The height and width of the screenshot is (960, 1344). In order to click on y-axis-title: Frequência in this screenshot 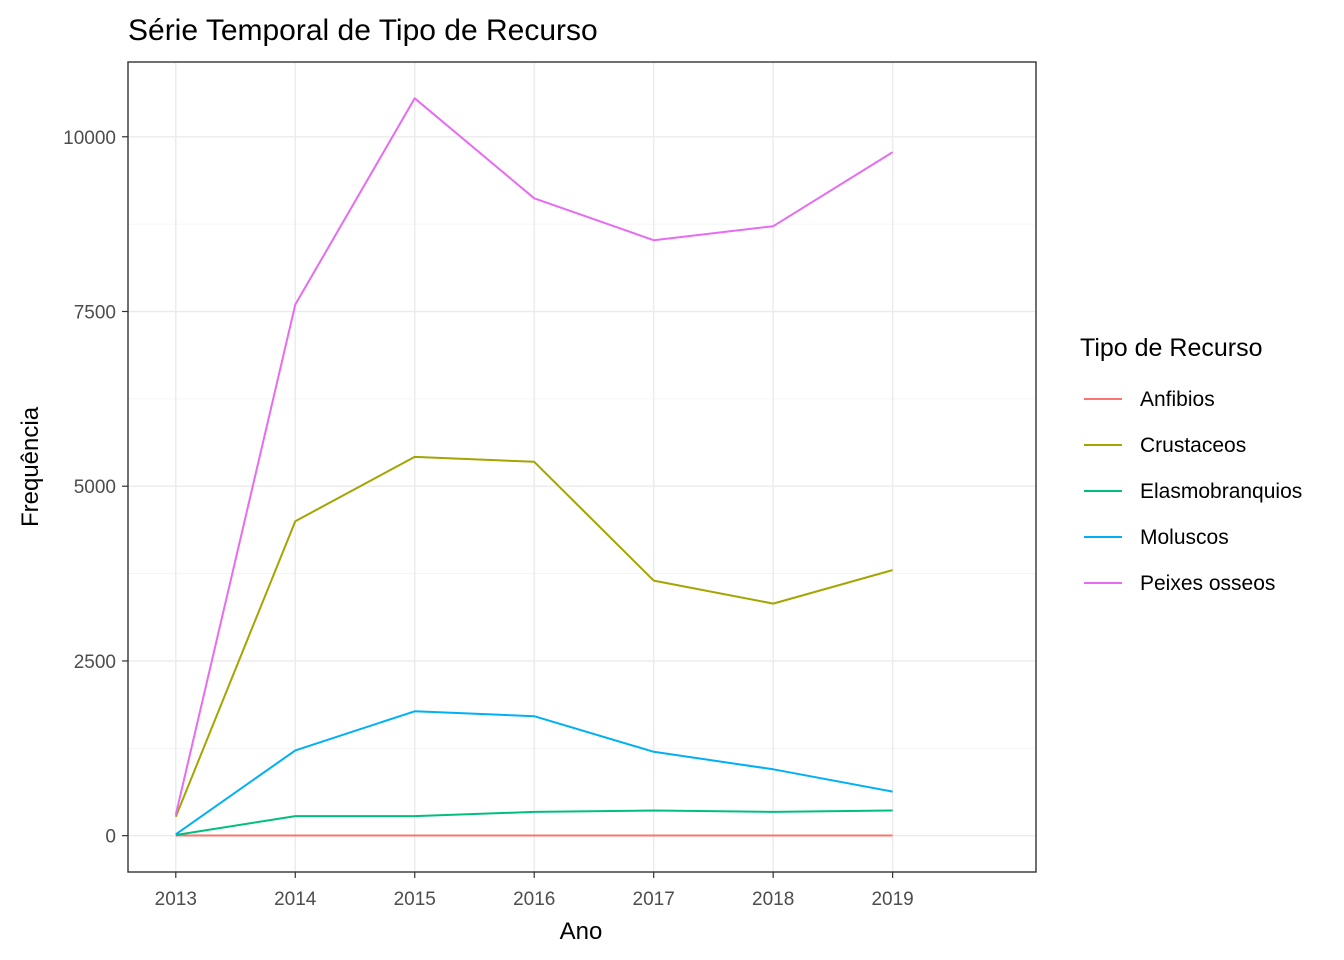, I will do `click(30, 466)`.